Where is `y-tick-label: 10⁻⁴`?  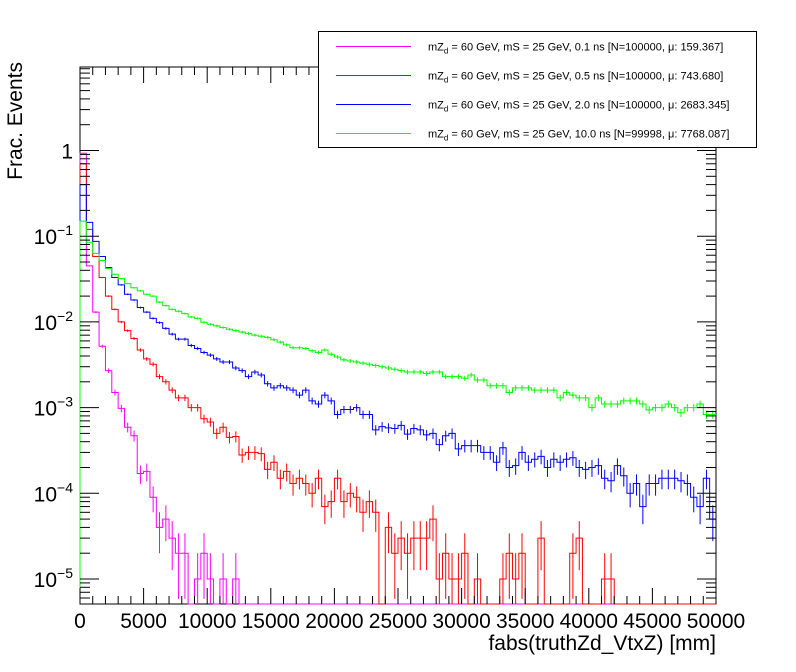 y-tick-label: 10⁻⁴ is located at coordinates (54, 492).